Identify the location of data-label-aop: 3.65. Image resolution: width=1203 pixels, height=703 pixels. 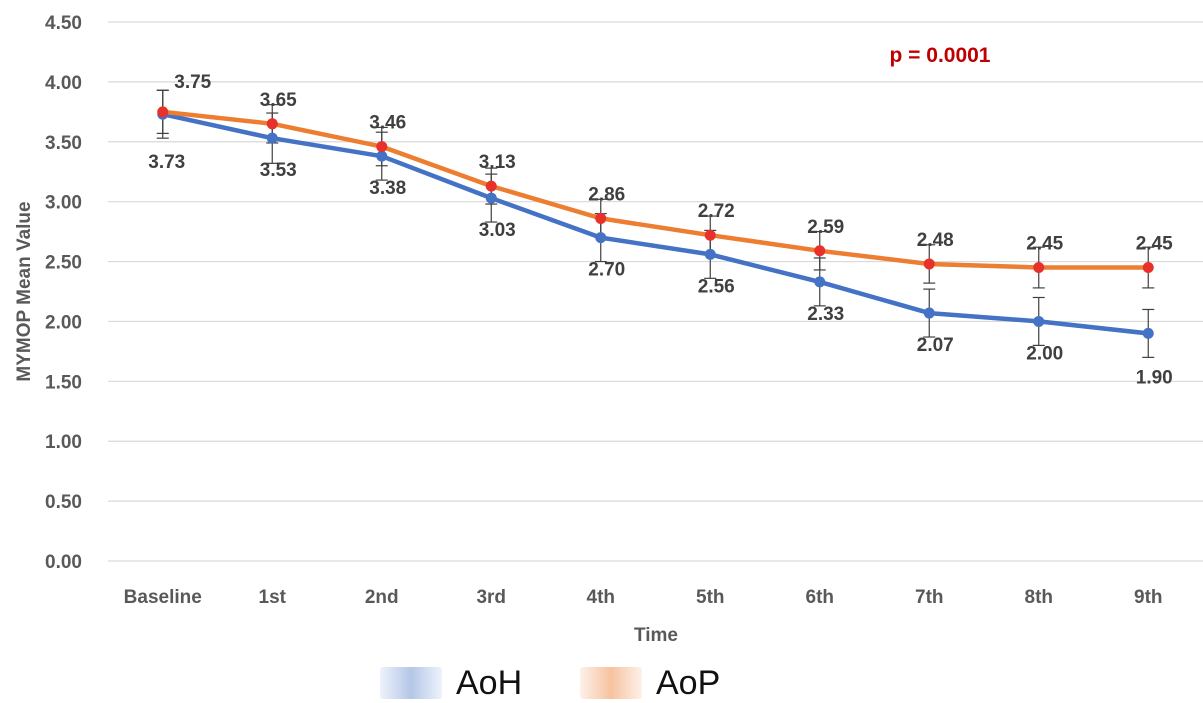
(278, 100).